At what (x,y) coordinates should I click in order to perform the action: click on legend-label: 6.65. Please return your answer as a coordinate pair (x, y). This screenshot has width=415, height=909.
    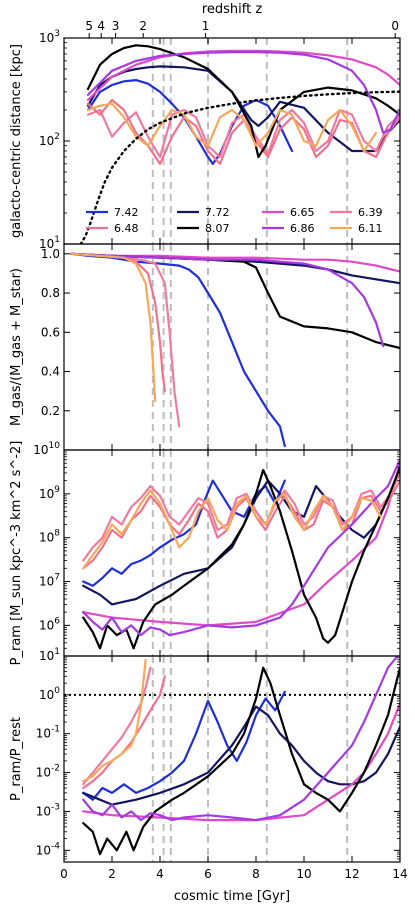
    Looking at the image, I should click on (302, 212).